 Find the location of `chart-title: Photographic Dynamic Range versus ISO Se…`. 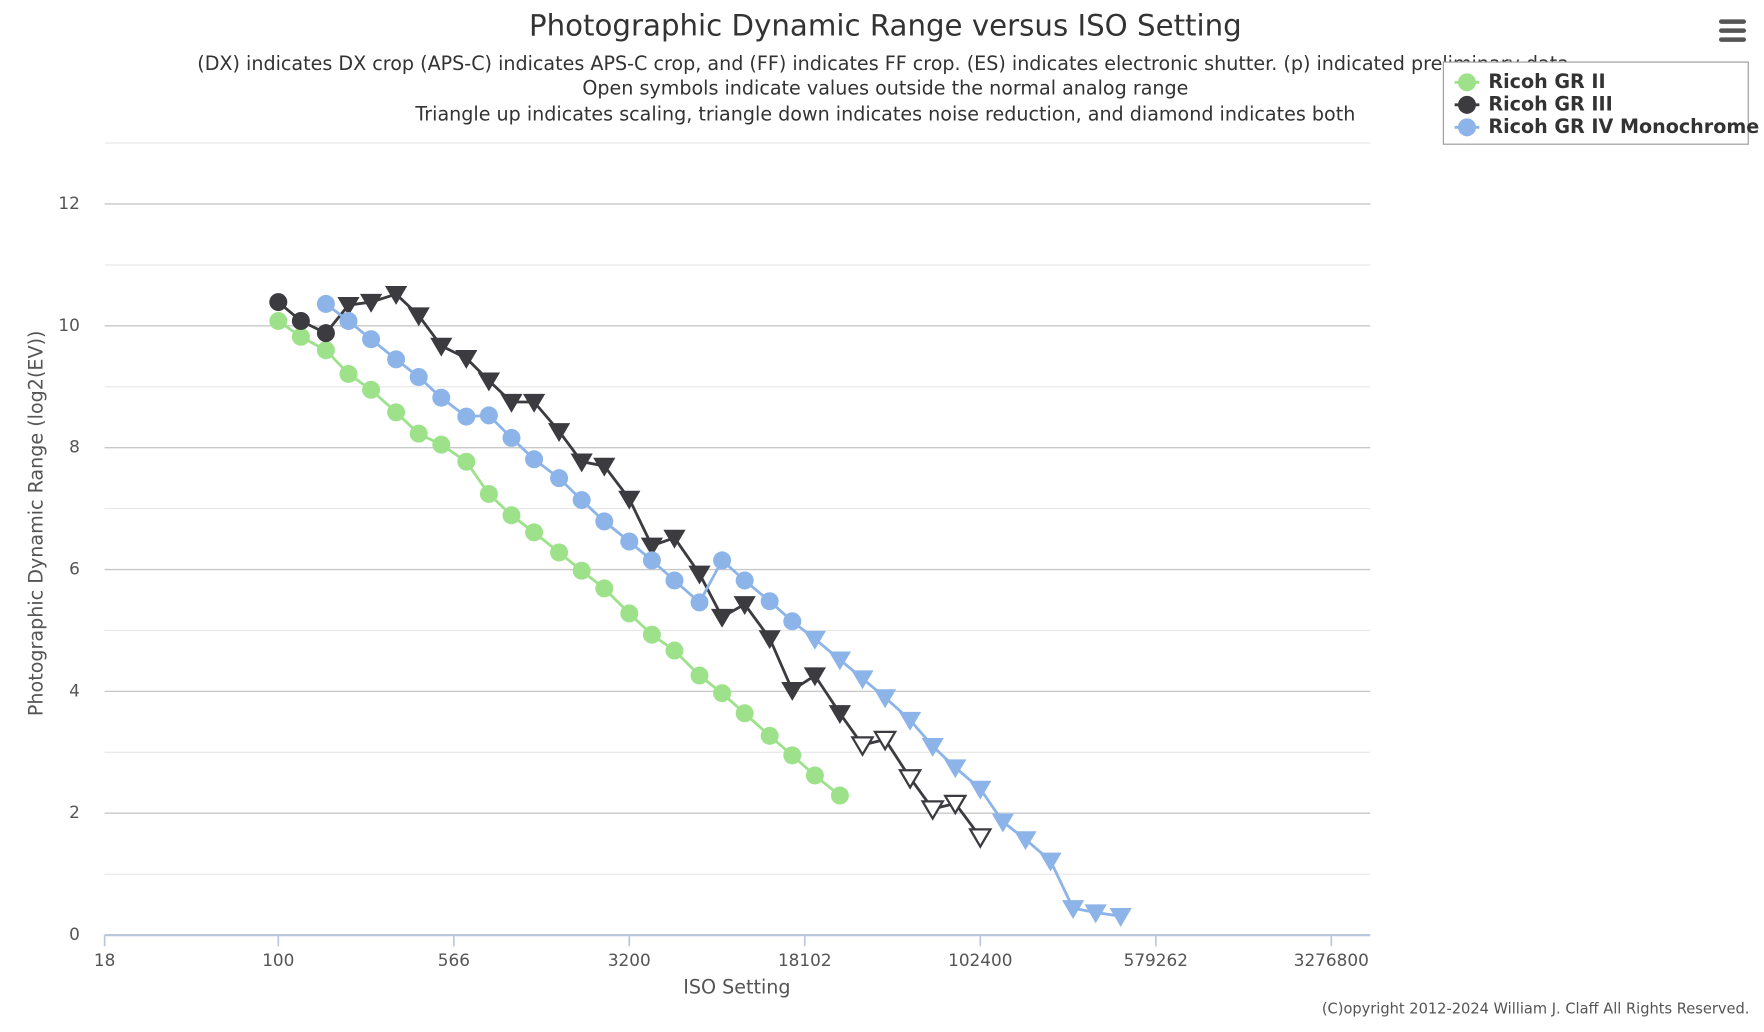

chart-title: Photographic Dynamic Range versus ISO Se… is located at coordinates (885, 26).